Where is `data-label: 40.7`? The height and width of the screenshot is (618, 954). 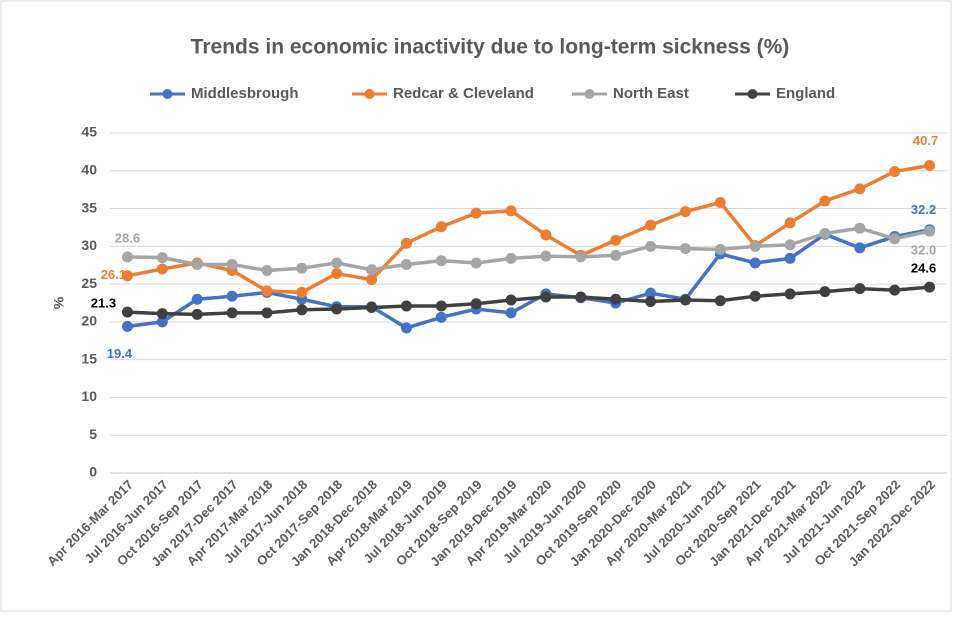
data-label: 40.7 is located at coordinates (925, 140).